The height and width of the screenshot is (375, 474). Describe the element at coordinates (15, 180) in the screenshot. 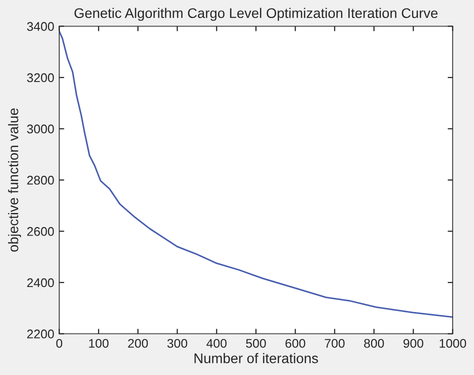

I see `y-axis-title: objective function value` at that location.